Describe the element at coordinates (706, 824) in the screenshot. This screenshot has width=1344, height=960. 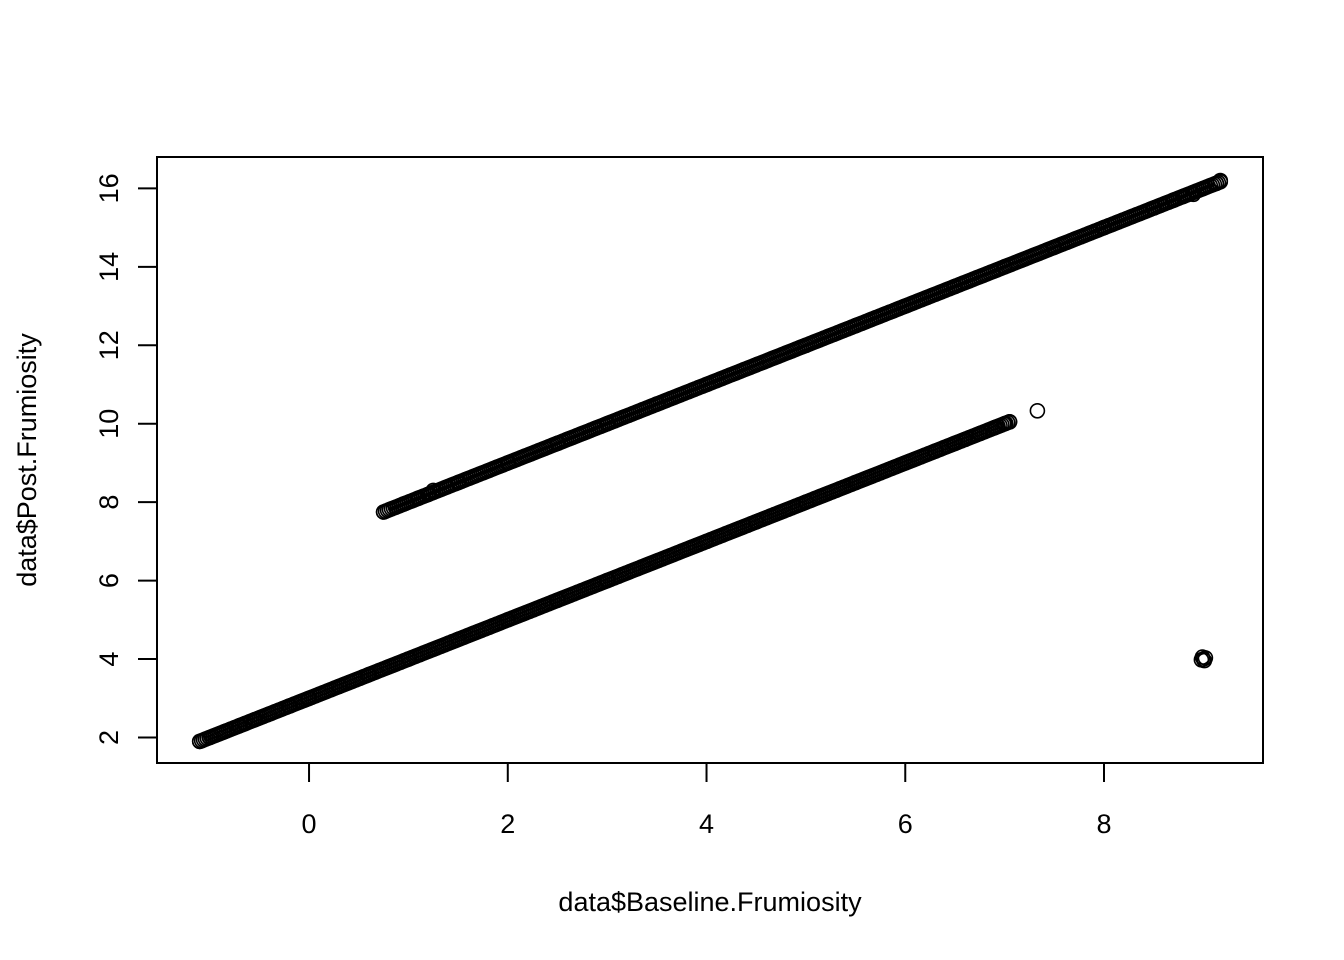
I see `x-tick-label: 4` at that location.